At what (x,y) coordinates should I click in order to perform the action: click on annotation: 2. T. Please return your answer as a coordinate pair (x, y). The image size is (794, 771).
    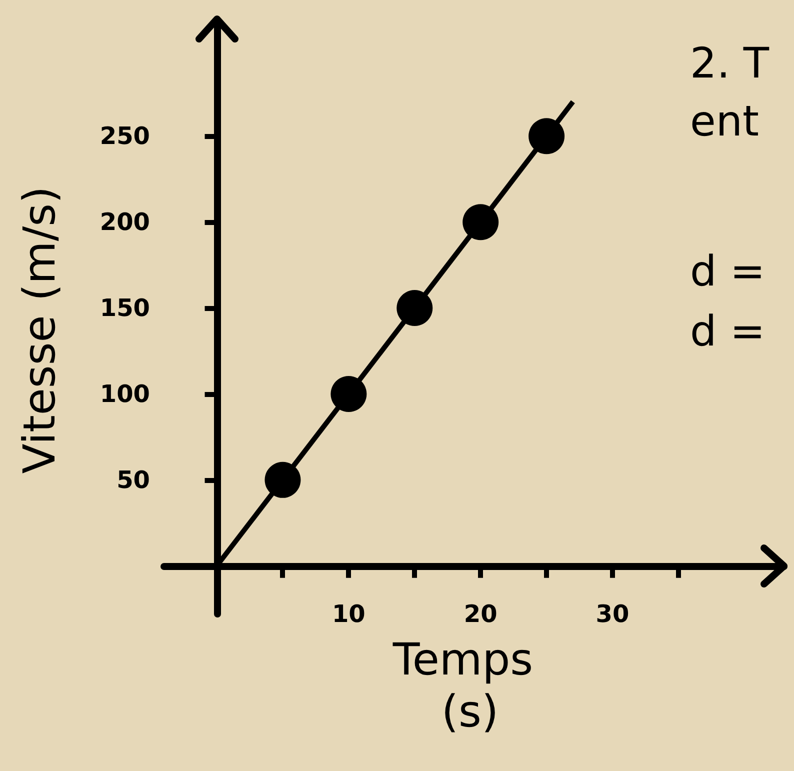
    Looking at the image, I should click on (730, 63).